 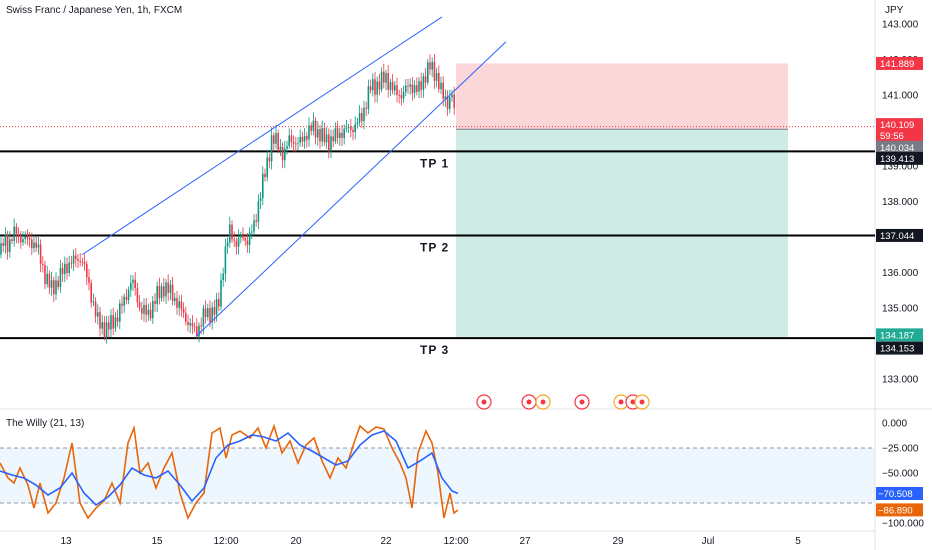 I want to click on price-tick-label: 143.000, so click(x=900, y=25).